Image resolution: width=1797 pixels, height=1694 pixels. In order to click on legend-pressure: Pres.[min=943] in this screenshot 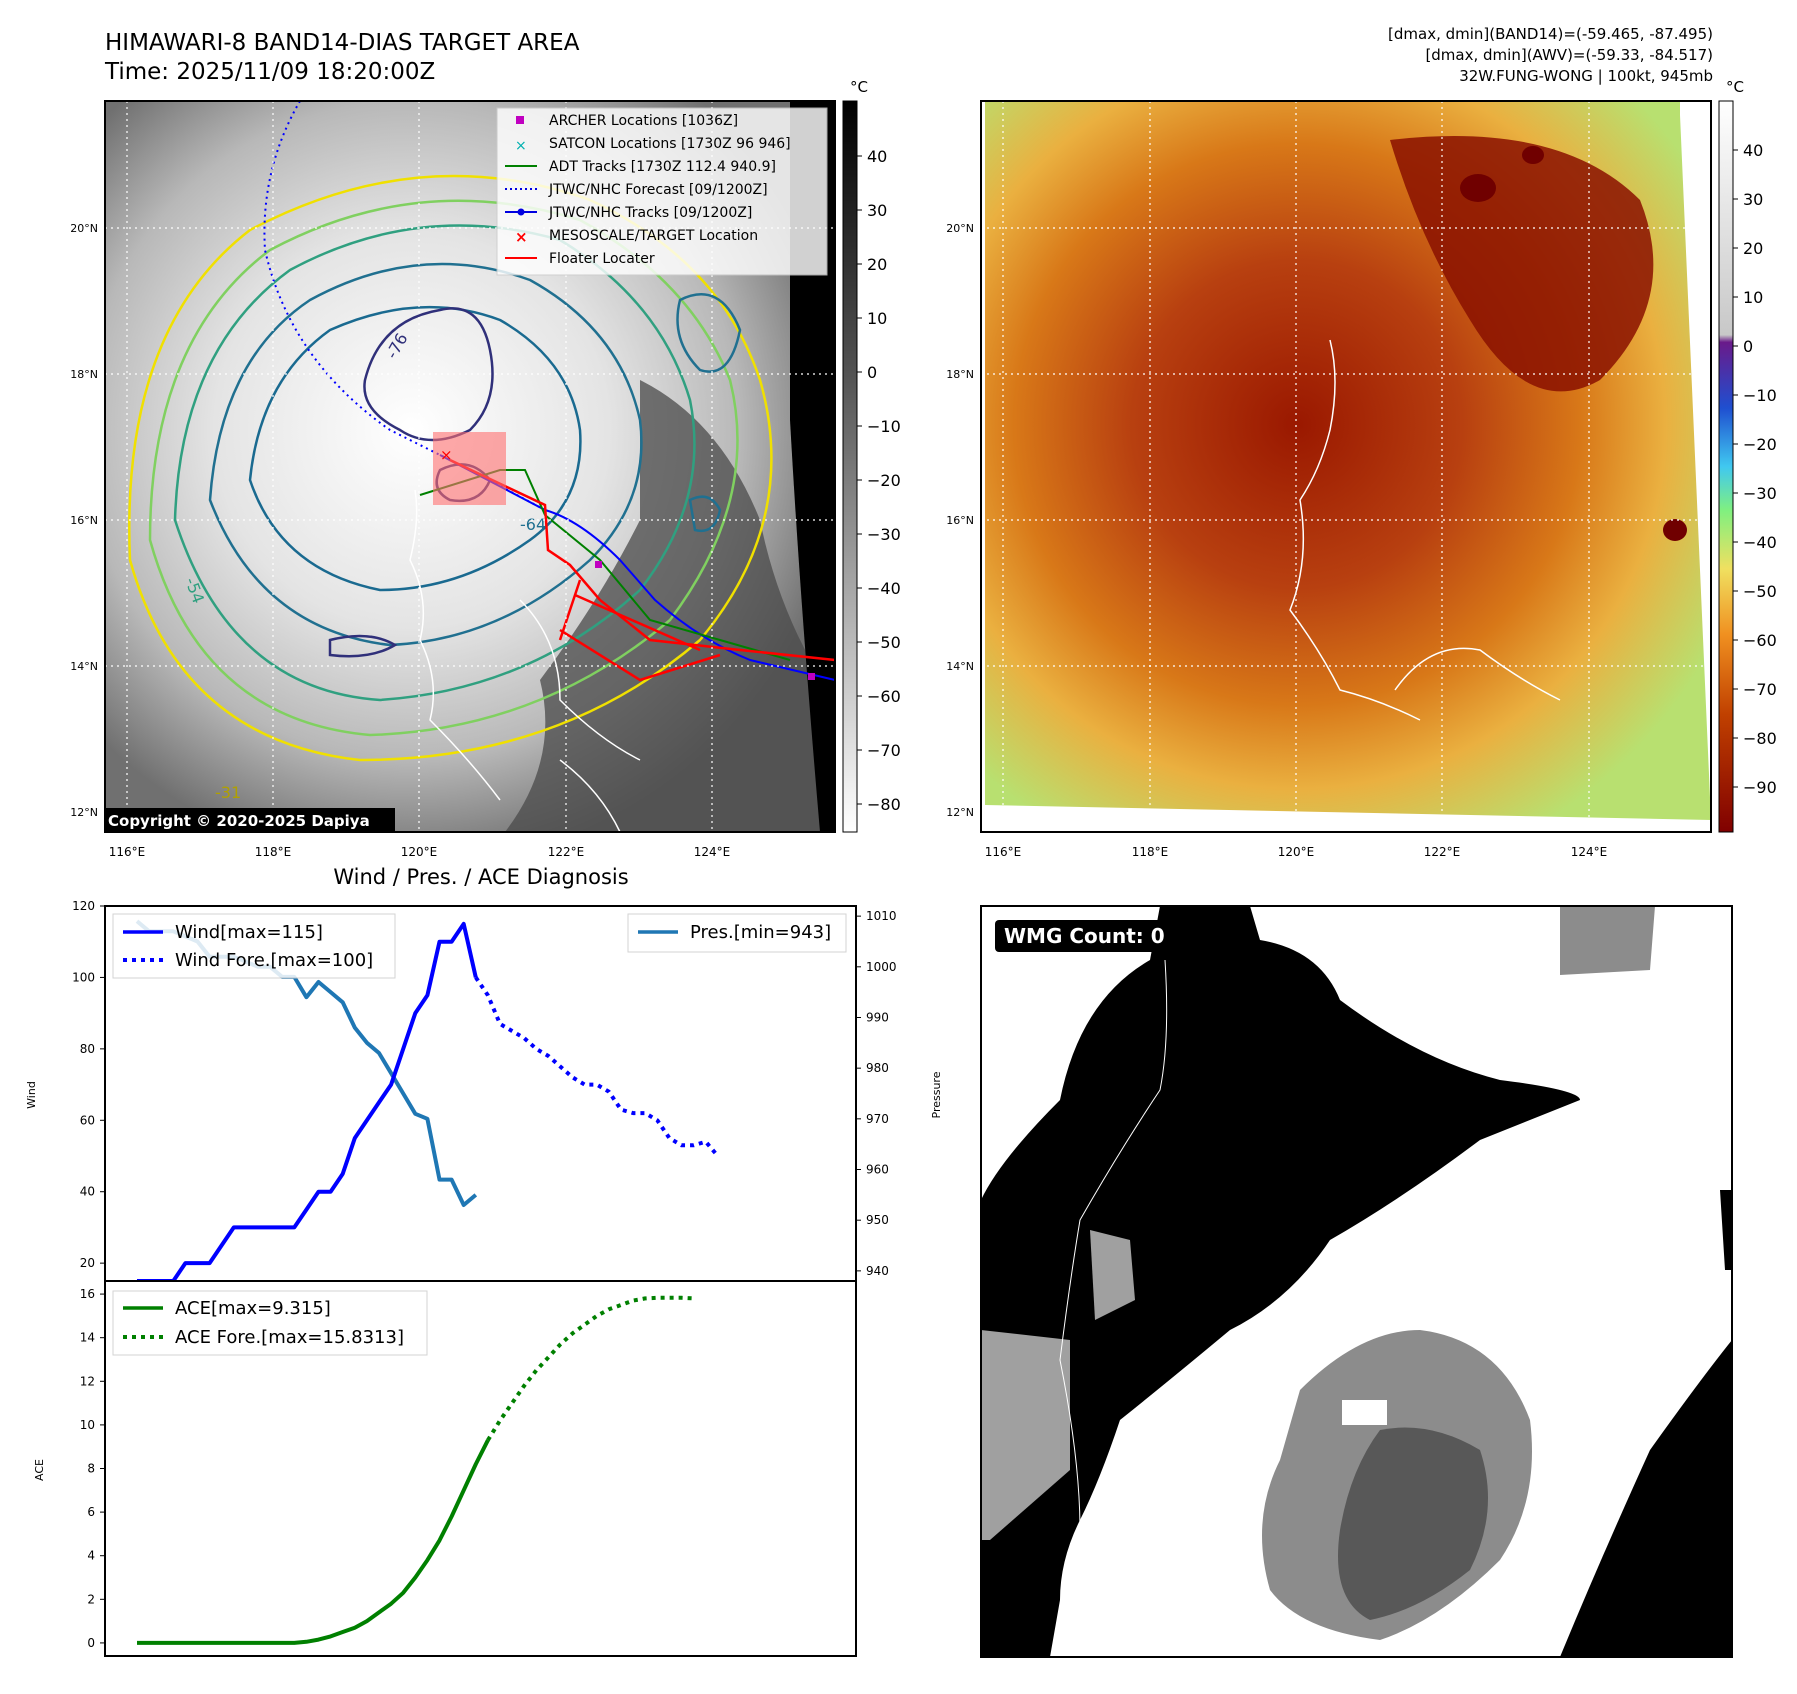, I will do `click(760, 932)`.